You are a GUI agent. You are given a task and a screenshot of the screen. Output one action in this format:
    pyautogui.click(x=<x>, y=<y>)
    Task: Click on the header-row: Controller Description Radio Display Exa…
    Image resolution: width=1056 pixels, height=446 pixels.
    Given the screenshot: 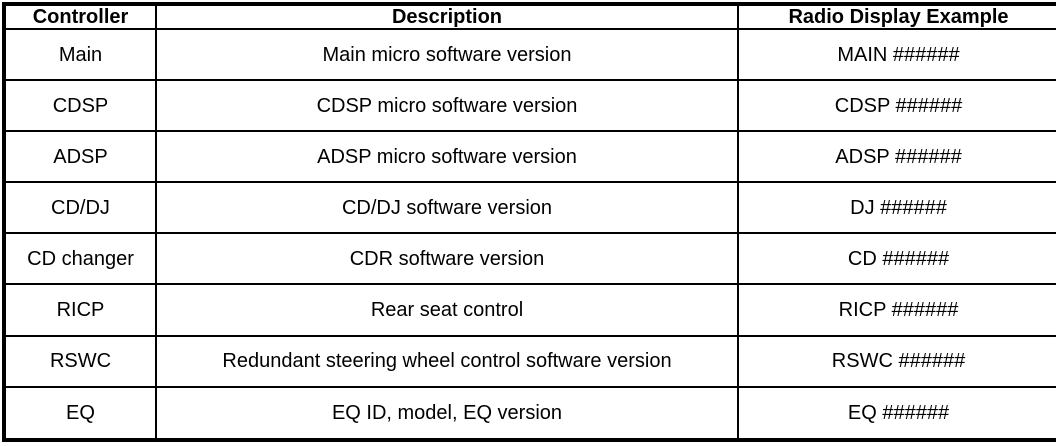 What is the action you would take?
    pyautogui.click(x=529, y=16)
    